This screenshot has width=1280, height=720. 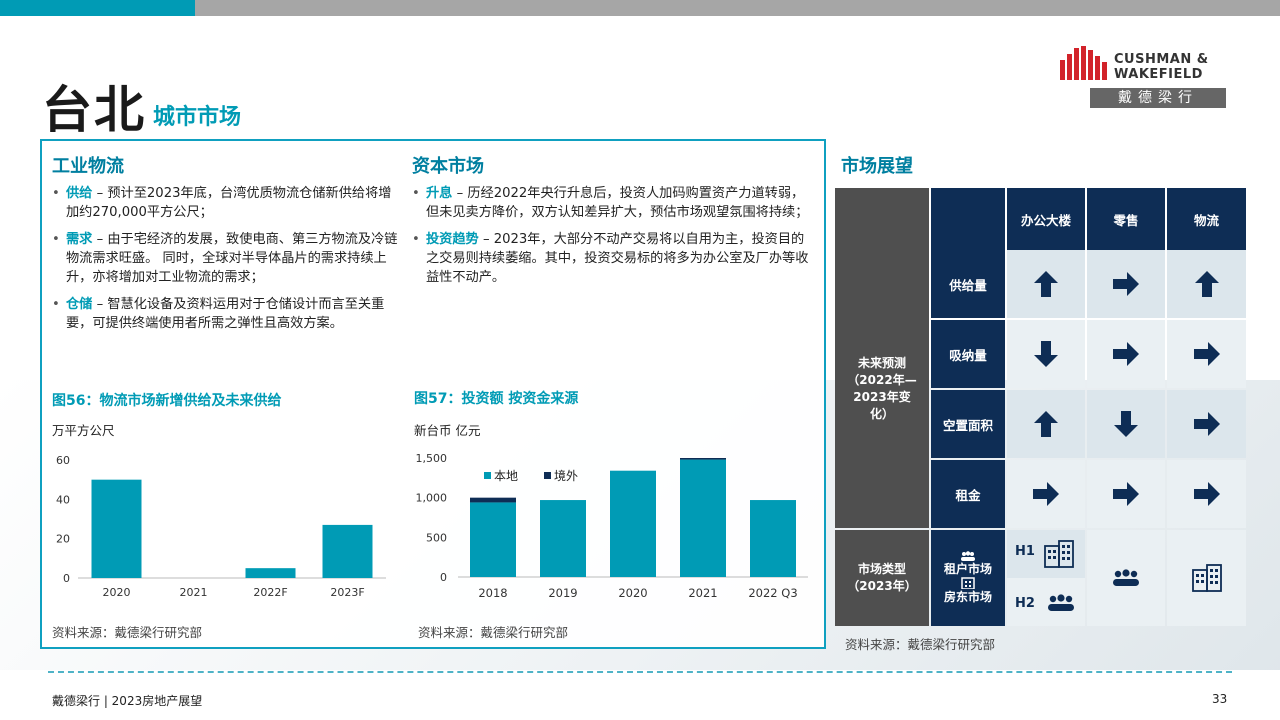 What do you see at coordinates (83, 430) in the screenshot?
I see `fig56-unit: 万平方公尺` at bounding box center [83, 430].